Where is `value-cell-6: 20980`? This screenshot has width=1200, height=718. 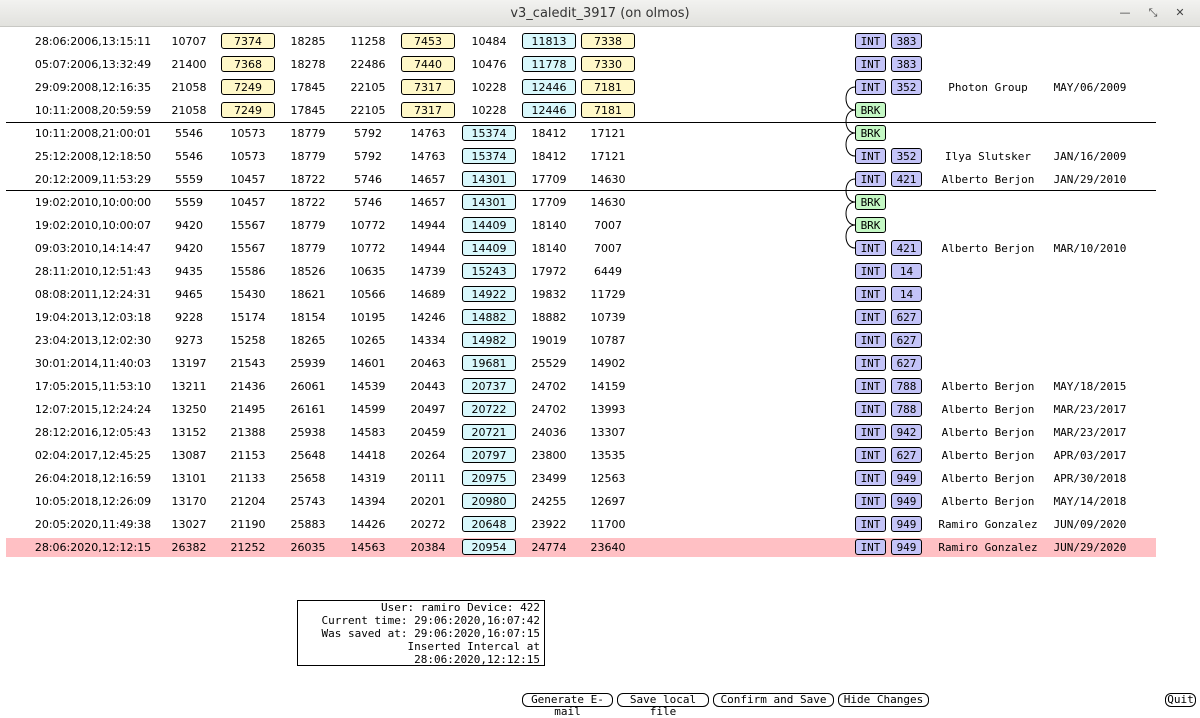
value-cell-6: 20980 is located at coordinates (489, 501).